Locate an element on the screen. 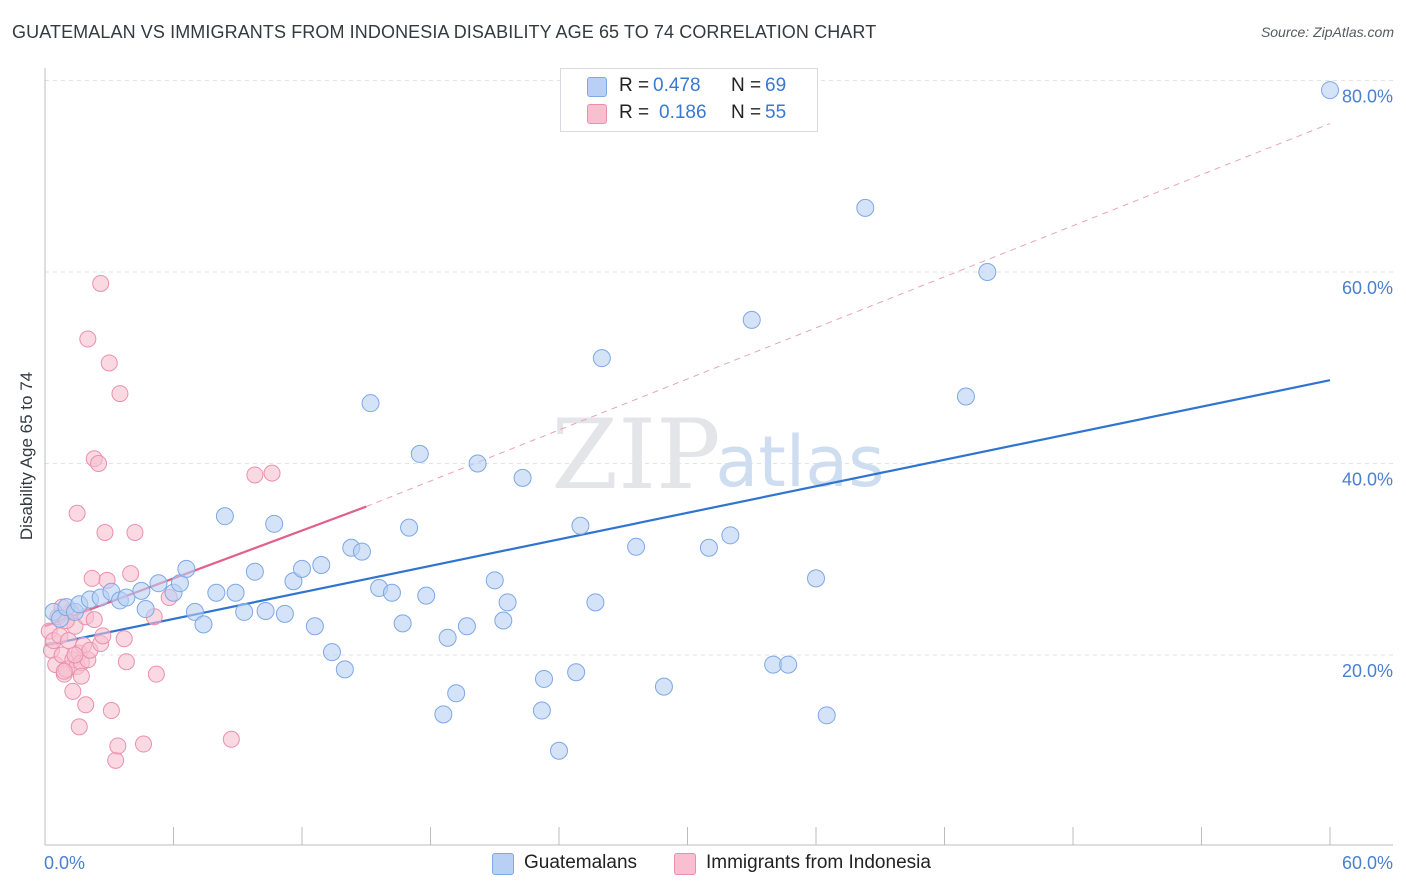  legend-label-indonesia: Immigrants from Indonesia is located at coordinates (818, 862).